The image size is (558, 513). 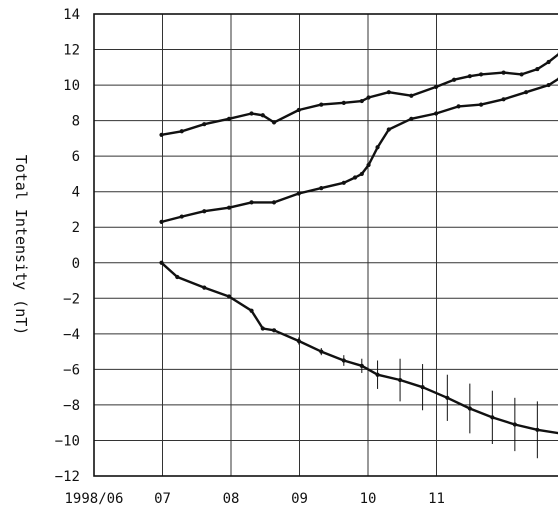 What do you see at coordinates (231, 499) in the screenshot?
I see `x-tick-label: 08` at bounding box center [231, 499].